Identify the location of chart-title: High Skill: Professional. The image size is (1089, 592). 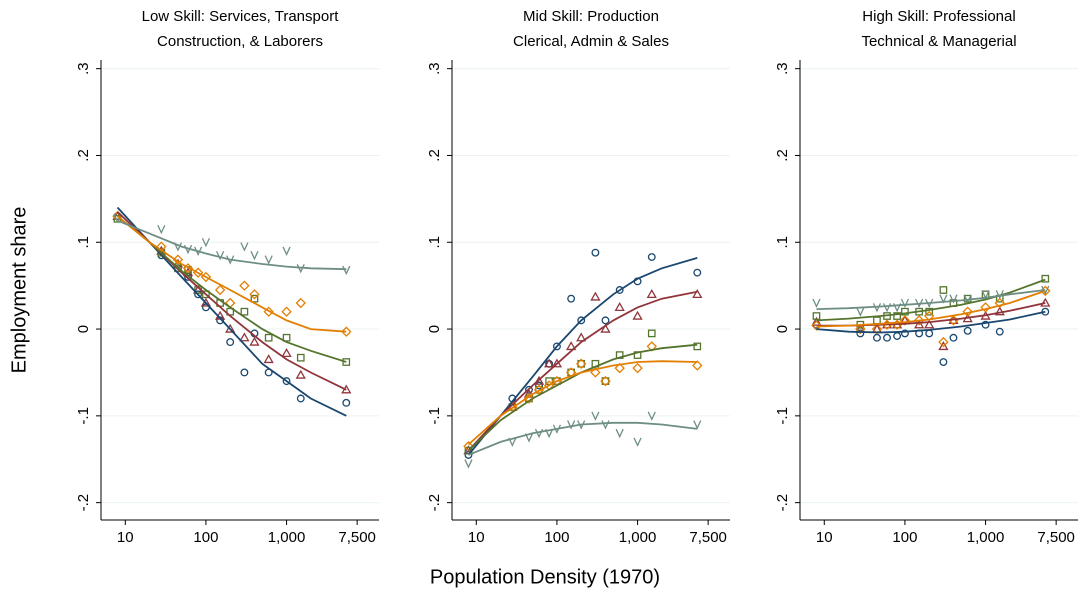
(938, 16).